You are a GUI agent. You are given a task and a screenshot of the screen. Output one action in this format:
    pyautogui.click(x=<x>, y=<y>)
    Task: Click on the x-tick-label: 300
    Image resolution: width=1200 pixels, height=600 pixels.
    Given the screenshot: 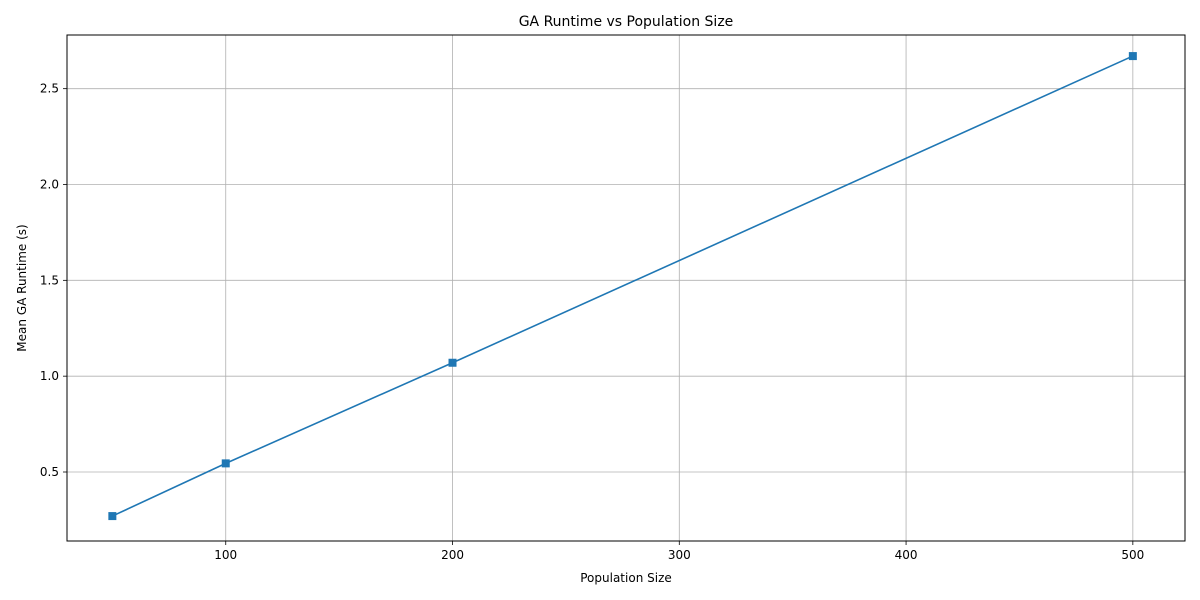 What is the action you would take?
    pyautogui.click(x=679, y=555)
    